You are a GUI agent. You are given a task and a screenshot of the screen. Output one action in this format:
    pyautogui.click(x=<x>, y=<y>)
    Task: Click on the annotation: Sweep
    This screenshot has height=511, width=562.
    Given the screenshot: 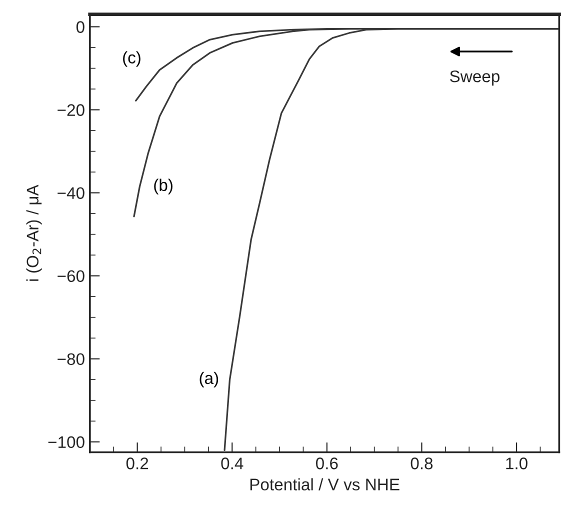 What is the action you would take?
    pyautogui.click(x=475, y=78)
    